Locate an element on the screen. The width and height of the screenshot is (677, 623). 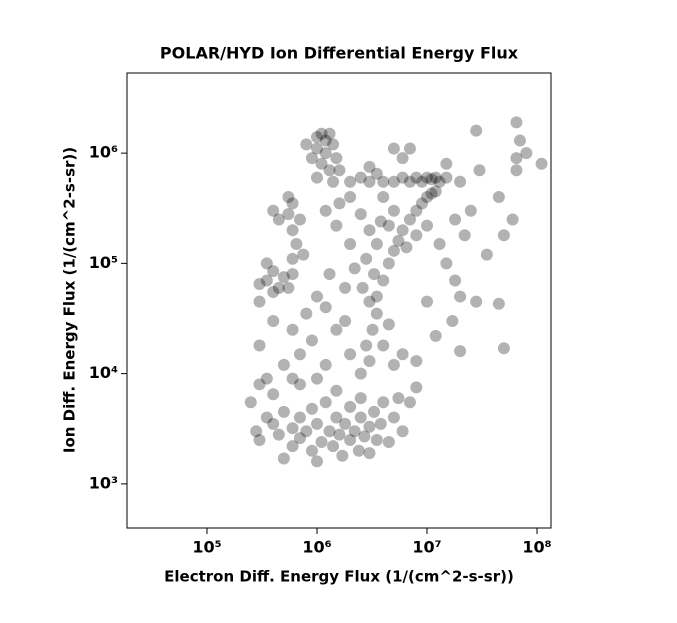
y-tick-label: 10⁶ is located at coordinates (103, 152).